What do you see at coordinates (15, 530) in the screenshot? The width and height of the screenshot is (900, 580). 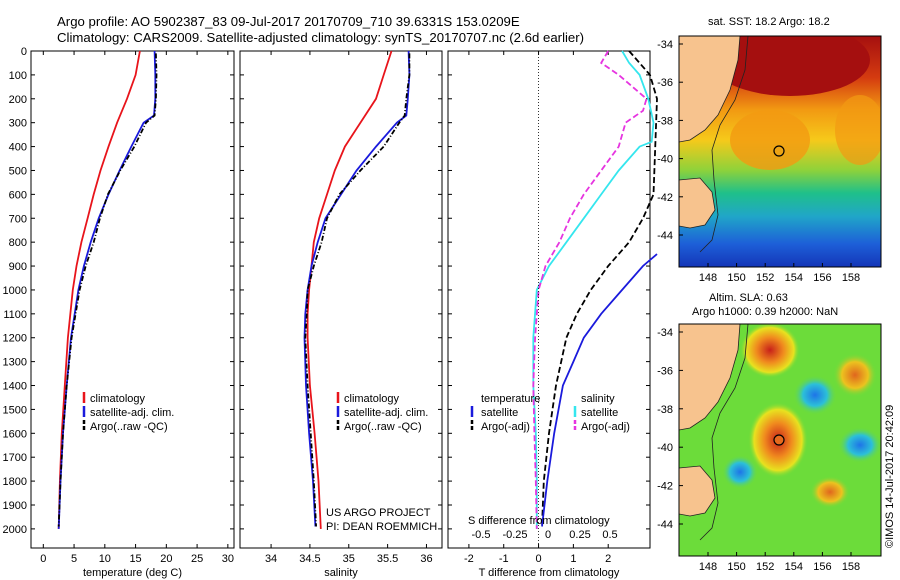 I see `depth-tick-label: 2000` at bounding box center [15, 530].